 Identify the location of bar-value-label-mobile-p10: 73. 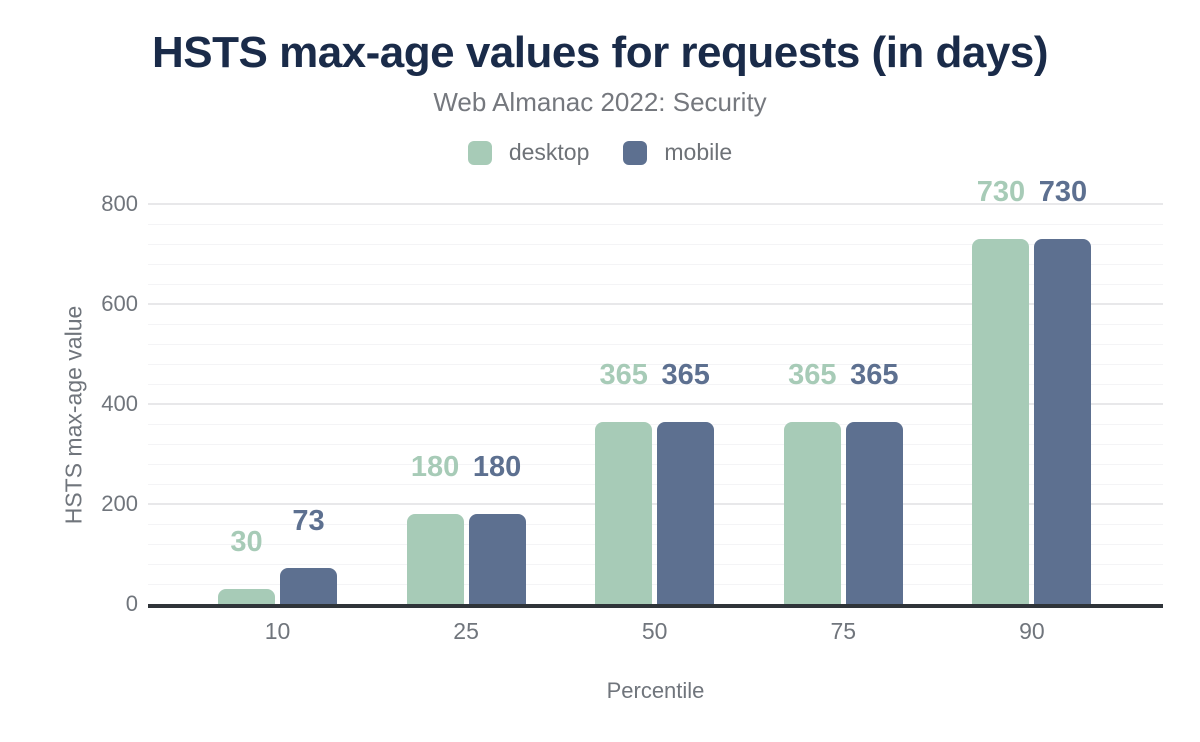
(308, 520).